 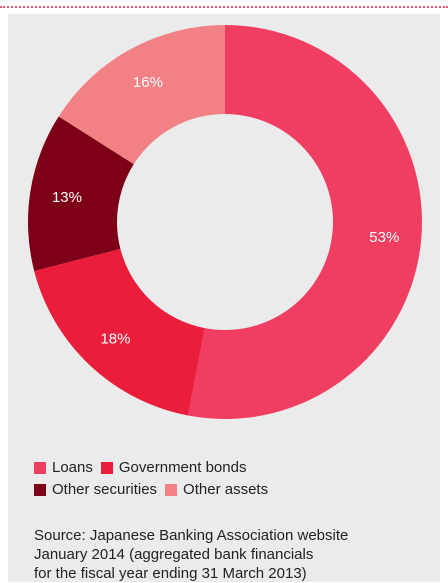 What do you see at coordinates (72, 467) in the screenshot?
I see `legend-label-loans: Loans` at bounding box center [72, 467].